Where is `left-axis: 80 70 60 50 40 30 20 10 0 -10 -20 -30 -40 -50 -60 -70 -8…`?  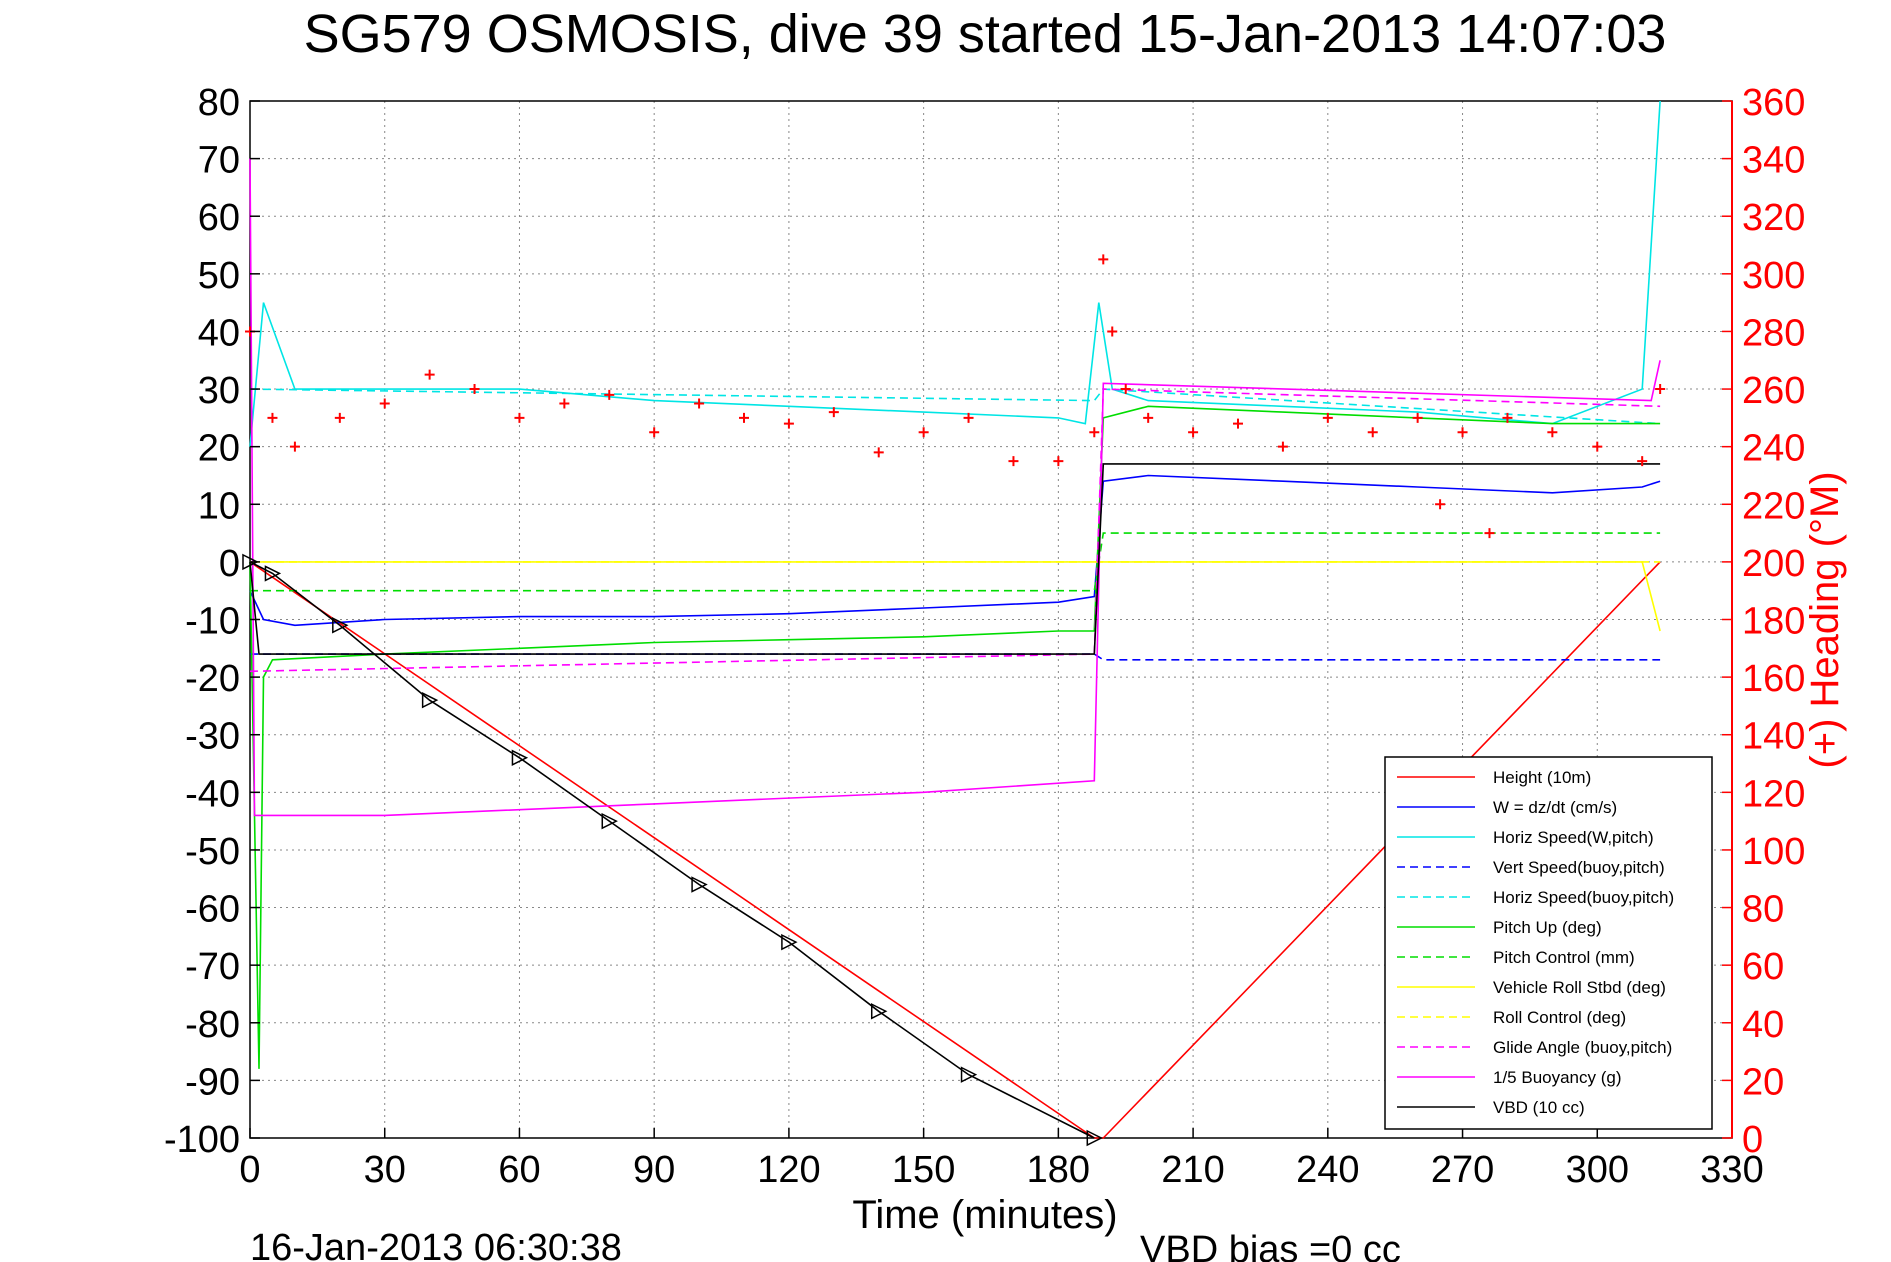 left-axis: 80 70 60 50 40 30 20 10 0 -10 -20 -30 -40 -50 -60 -70 -8… is located at coordinates (212, 621).